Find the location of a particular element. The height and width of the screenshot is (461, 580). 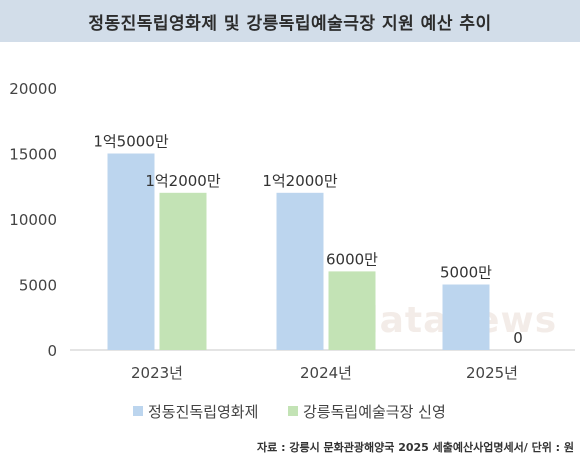

data-label: 0 is located at coordinates (518, 338).